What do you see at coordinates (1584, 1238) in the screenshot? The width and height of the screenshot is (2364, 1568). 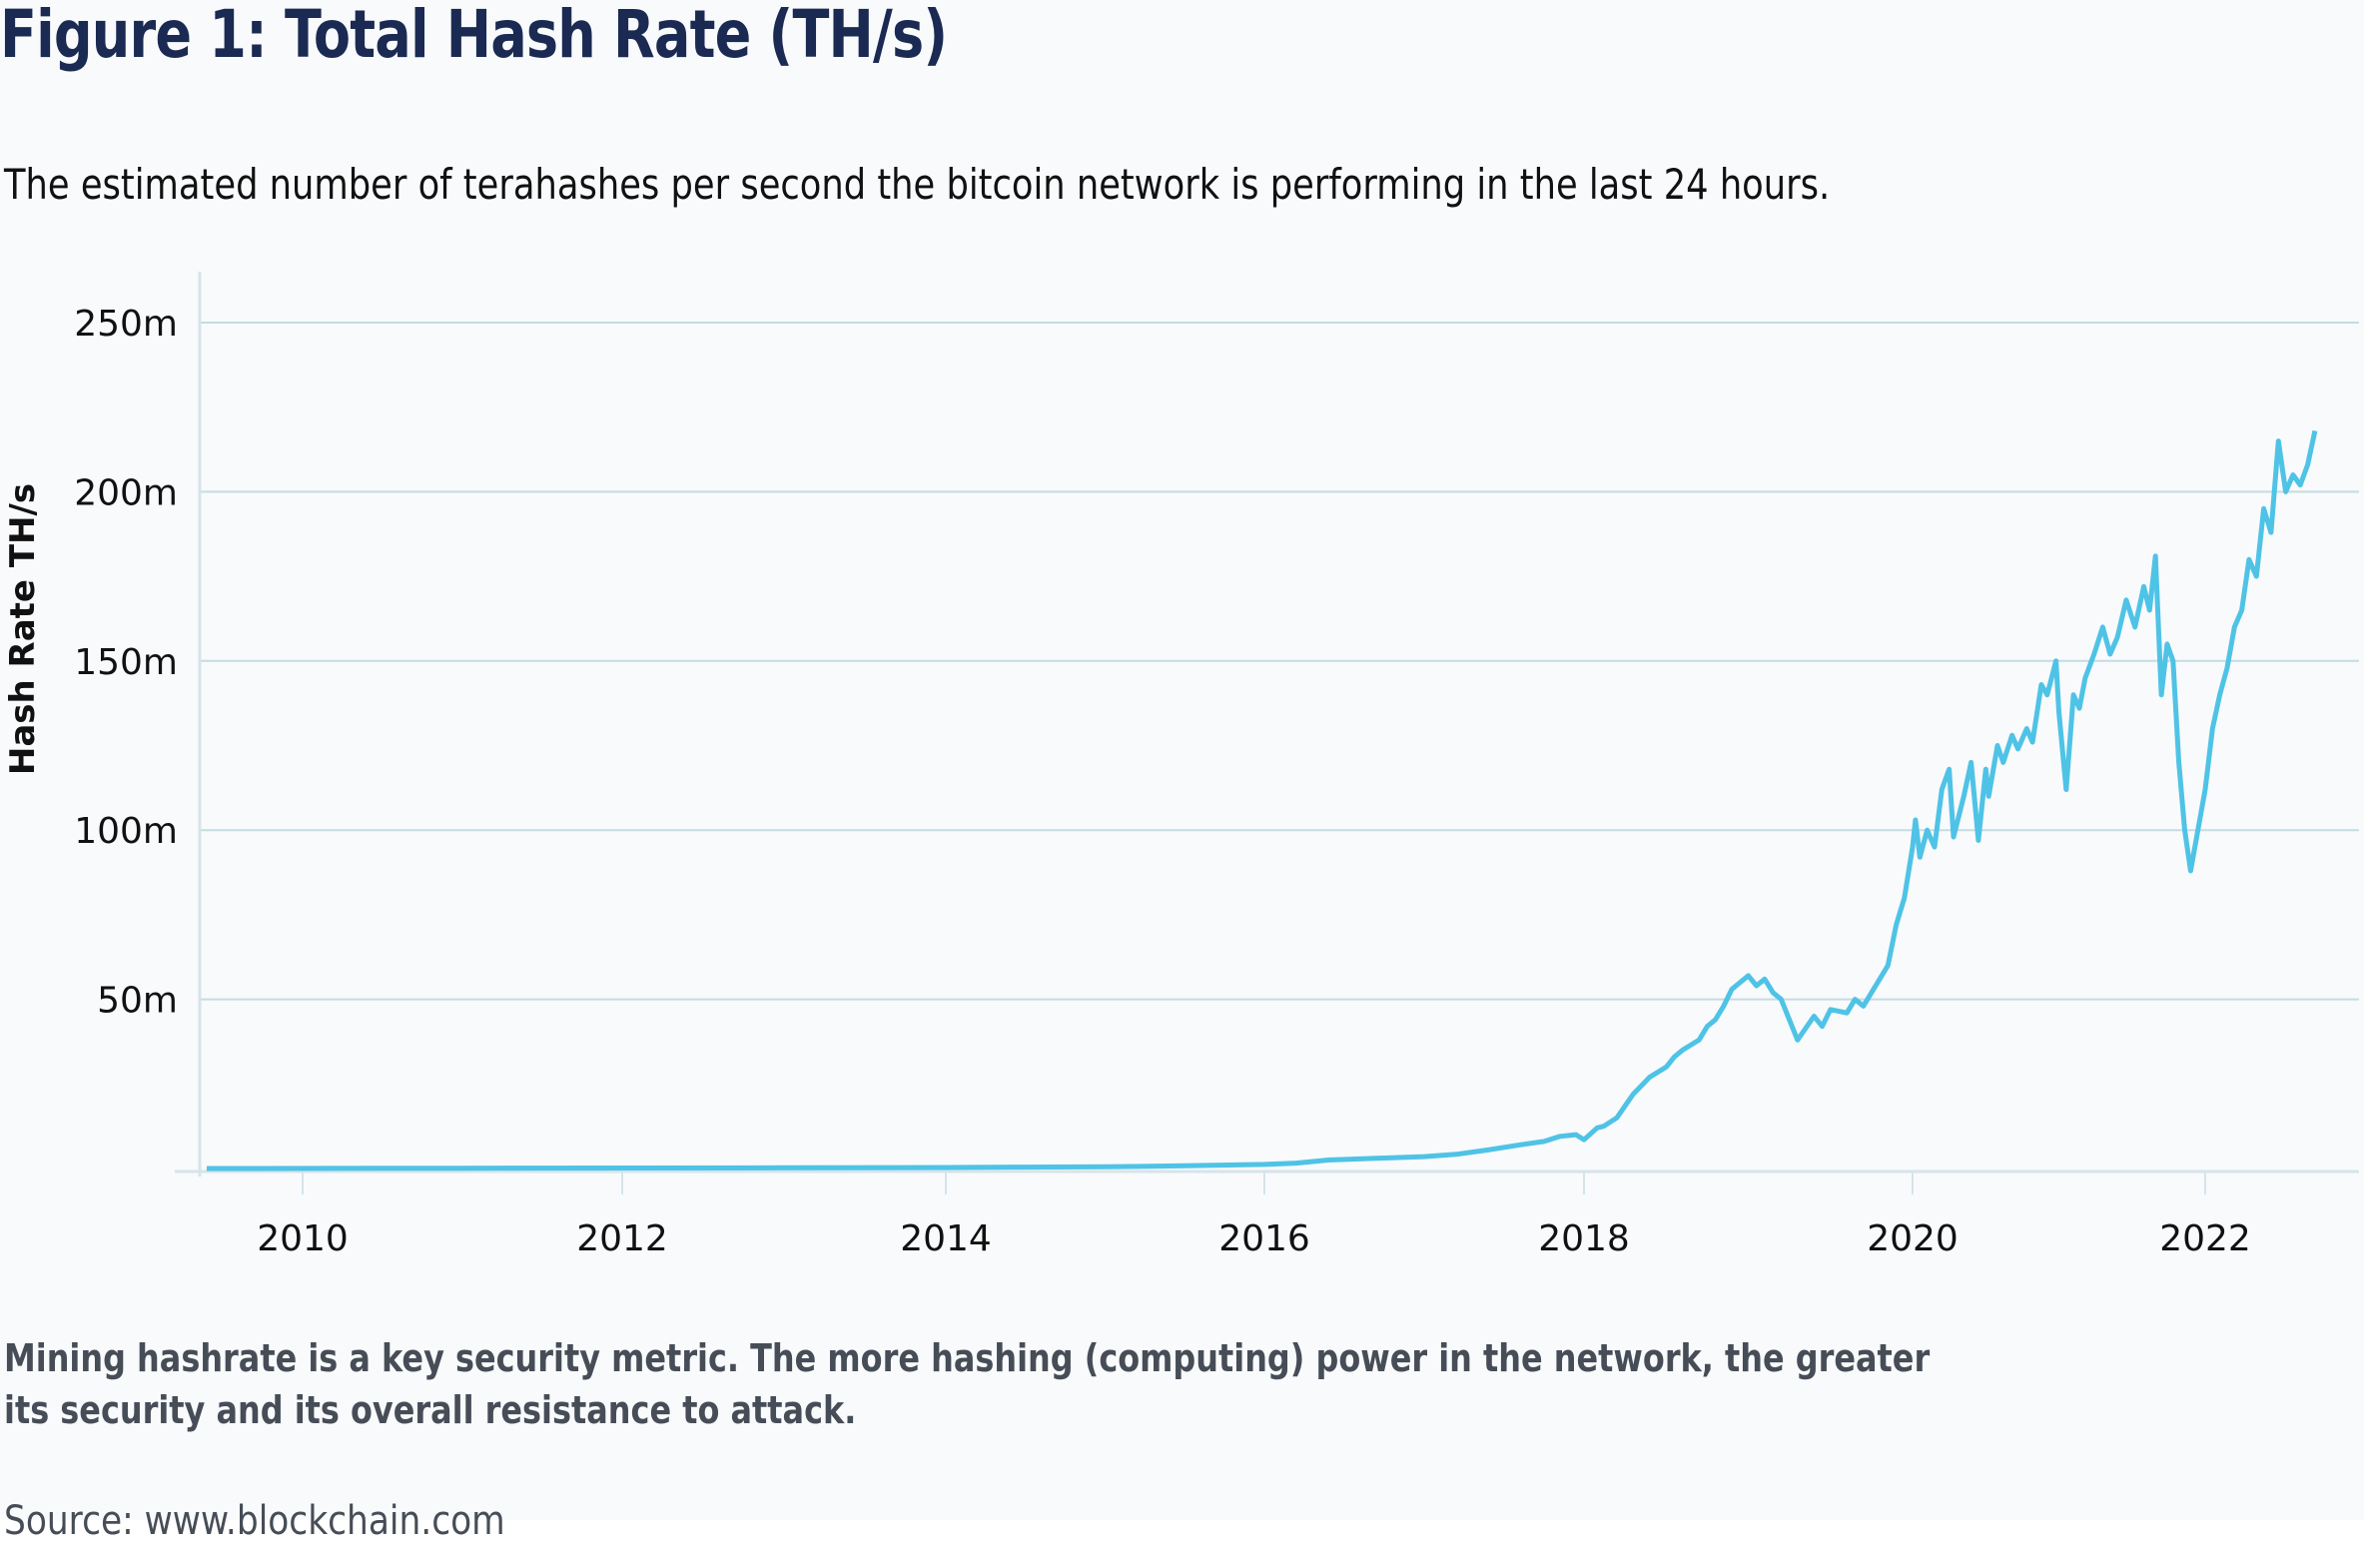 I see `x-tick-label: 2018` at bounding box center [1584, 1238].